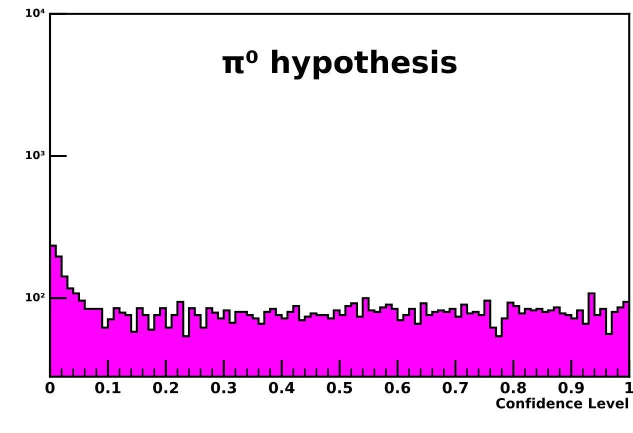 The image size is (633, 433). I want to click on x-tick-label: 0, so click(50, 388).